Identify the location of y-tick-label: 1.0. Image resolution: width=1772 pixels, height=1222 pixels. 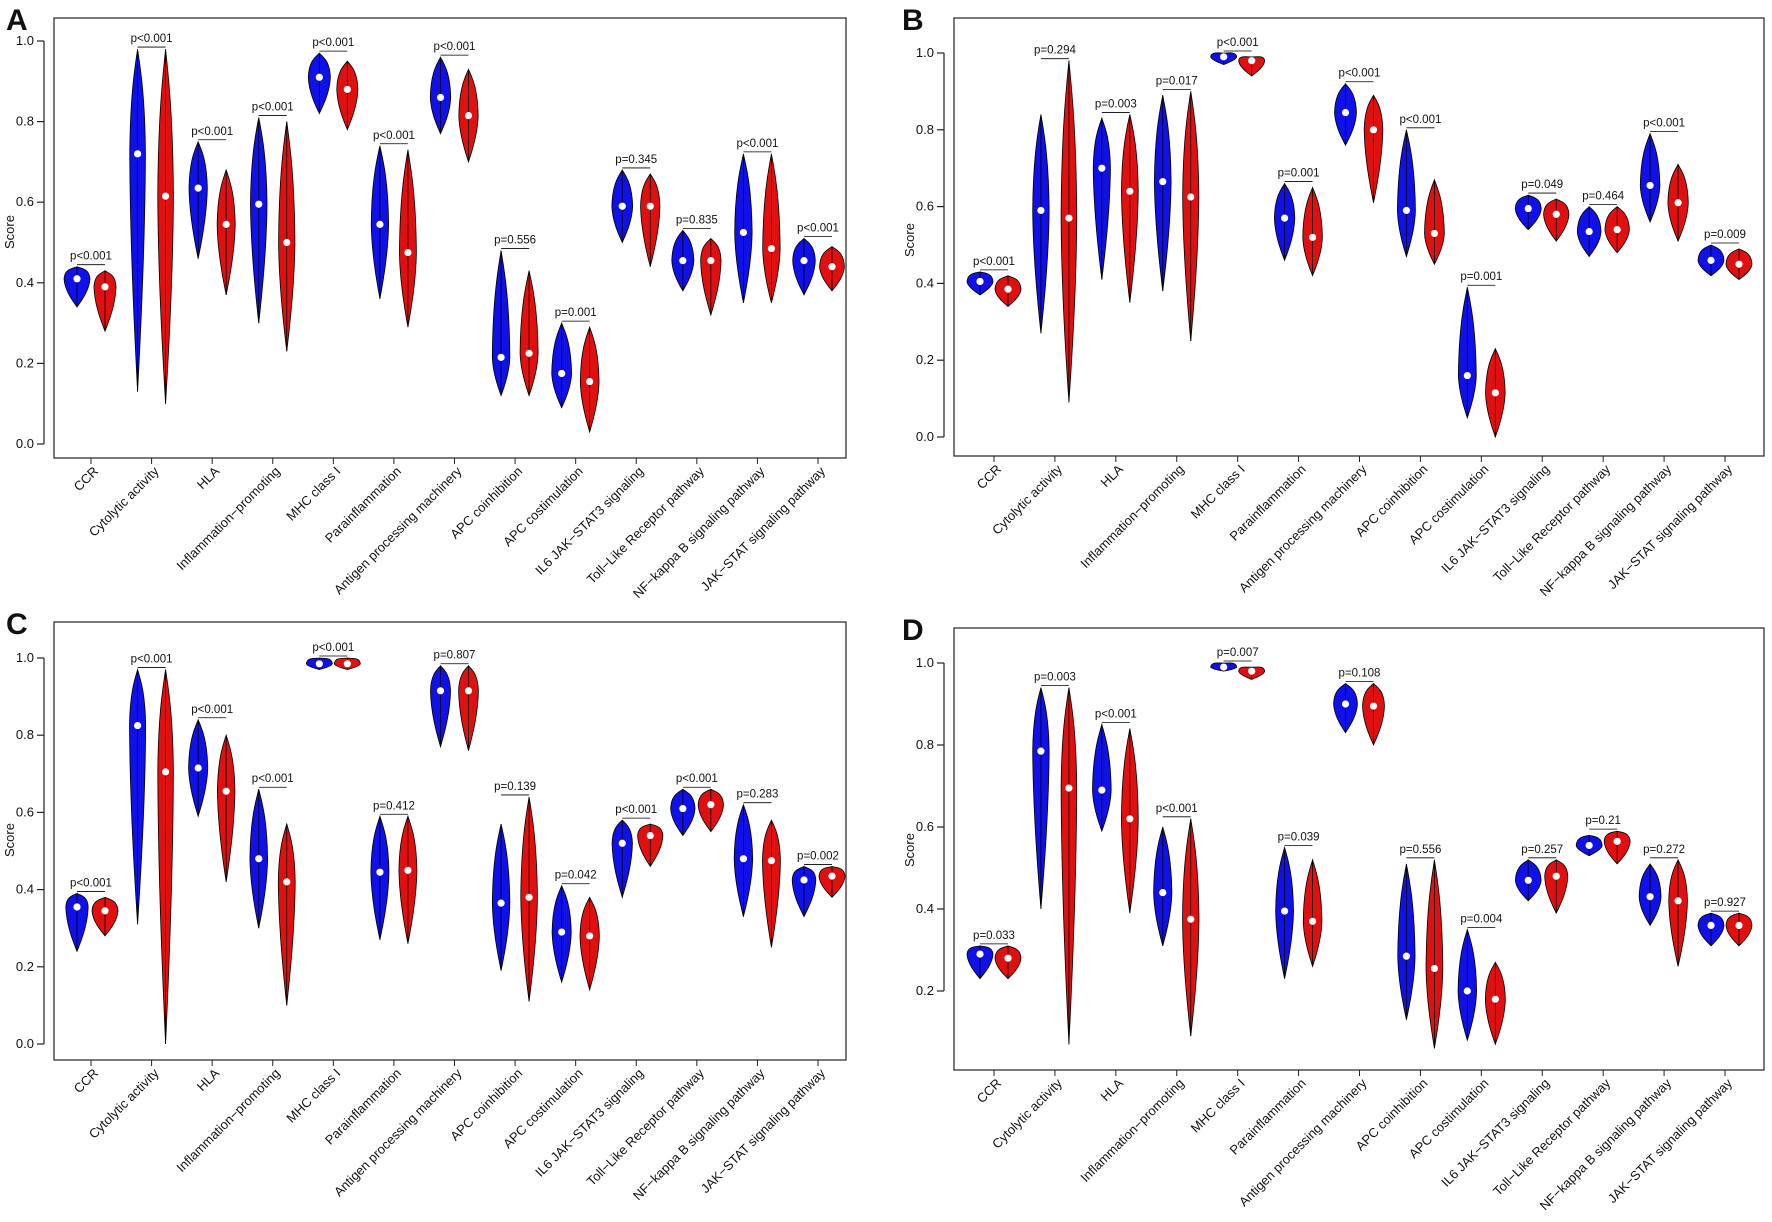
(925, 52).